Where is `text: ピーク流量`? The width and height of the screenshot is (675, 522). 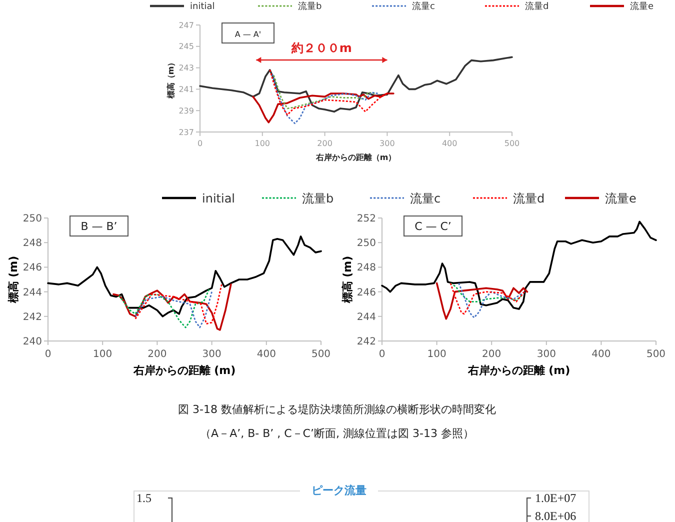
text: ピーク流量 is located at coordinates (339, 490).